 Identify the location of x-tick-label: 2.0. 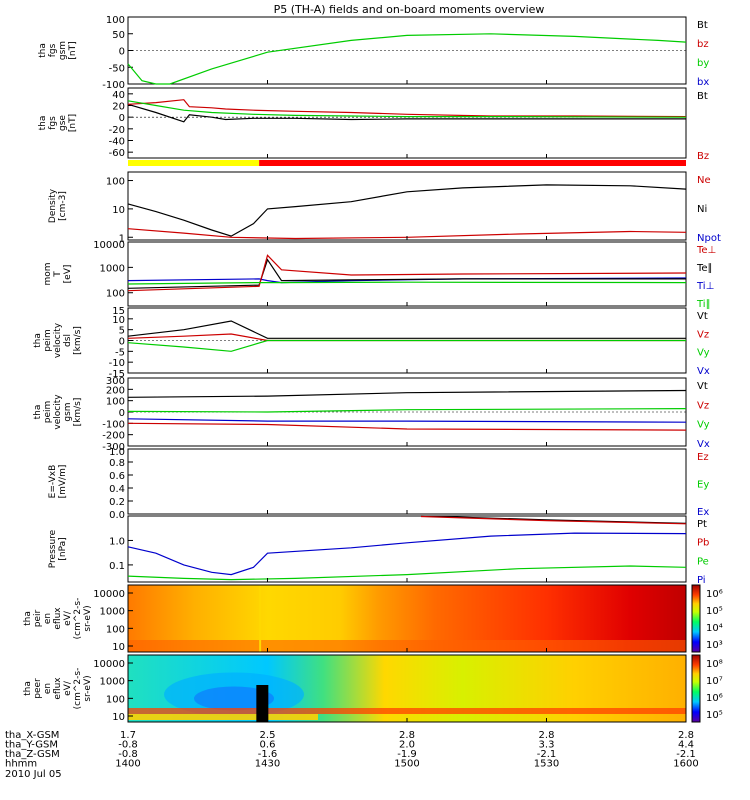
(407, 745).